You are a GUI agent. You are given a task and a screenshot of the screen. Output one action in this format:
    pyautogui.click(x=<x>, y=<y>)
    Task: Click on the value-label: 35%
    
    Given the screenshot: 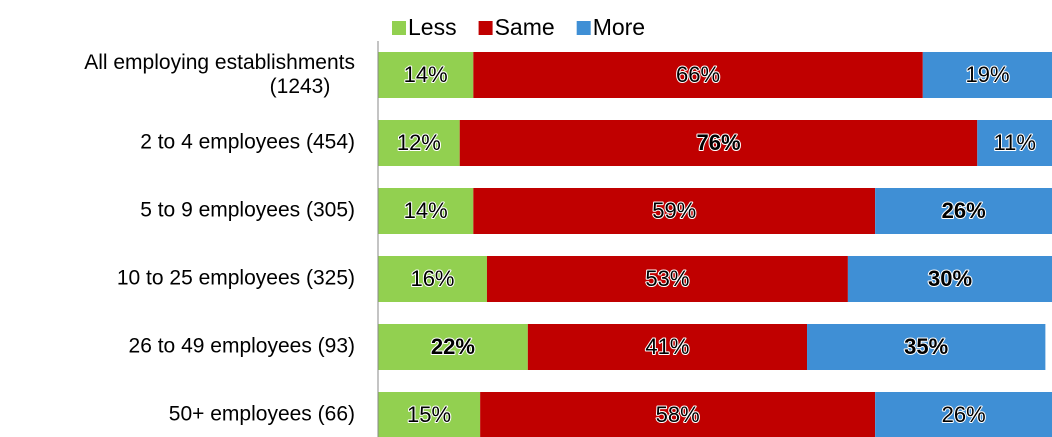 What is the action you would take?
    pyautogui.click(x=926, y=346)
    